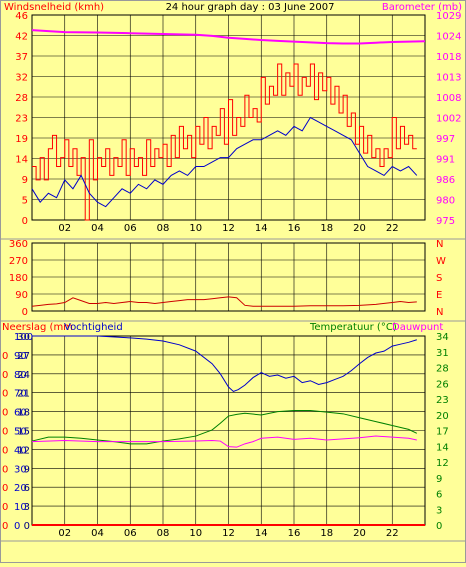 The width and height of the screenshot is (466, 567). I want to click on barometer-axis-title: Barometer (mb), so click(422, 7).